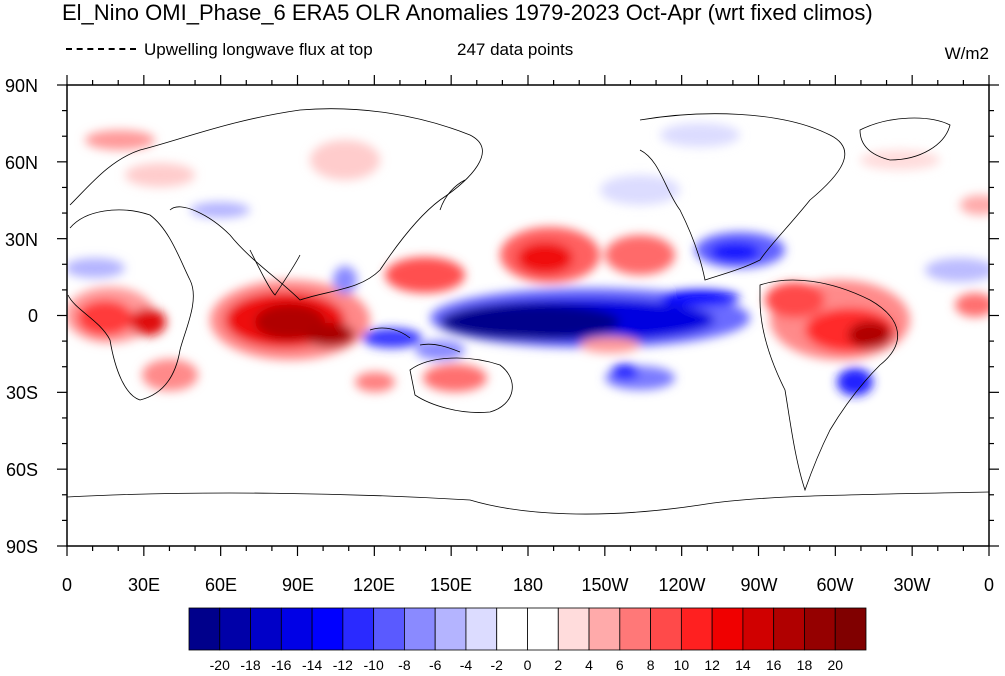 This screenshot has width=1005, height=676. I want to click on lat-label-90s: 90S, so click(22, 547).